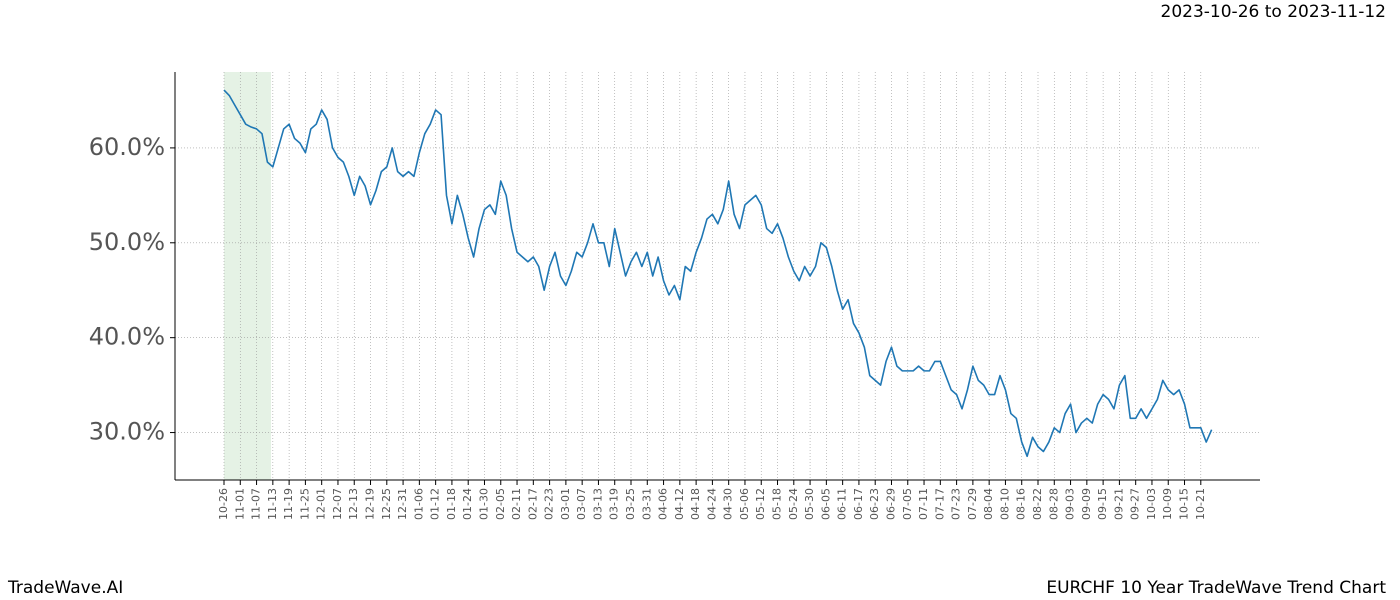  Describe the element at coordinates (483, 504) in the screenshot. I see `x-tick-label: 01-30` at that location.